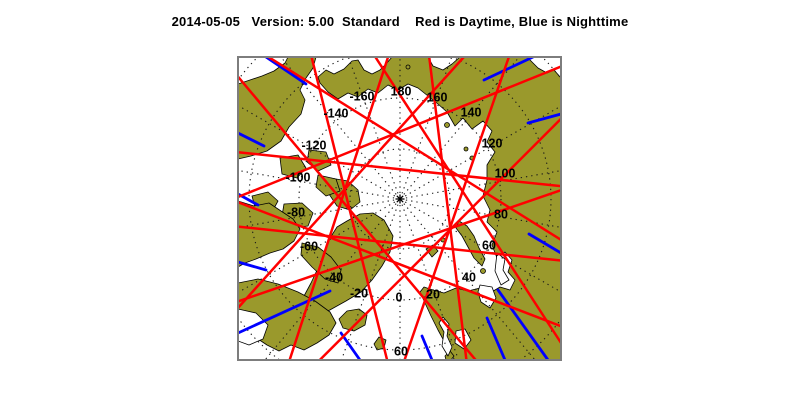  Describe the element at coordinates (401, 352) in the screenshot. I see `latitude-label: 60` at that location.